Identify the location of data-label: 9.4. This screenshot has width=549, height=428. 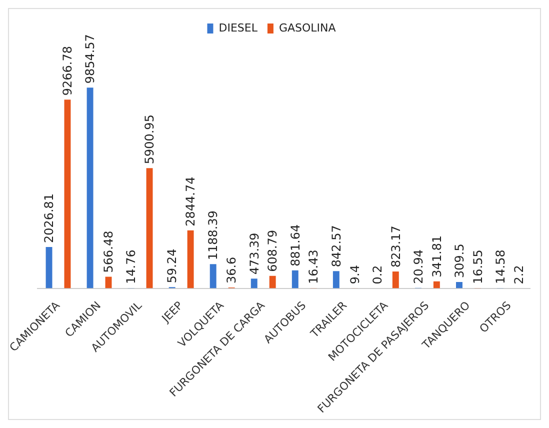
(355, 274).